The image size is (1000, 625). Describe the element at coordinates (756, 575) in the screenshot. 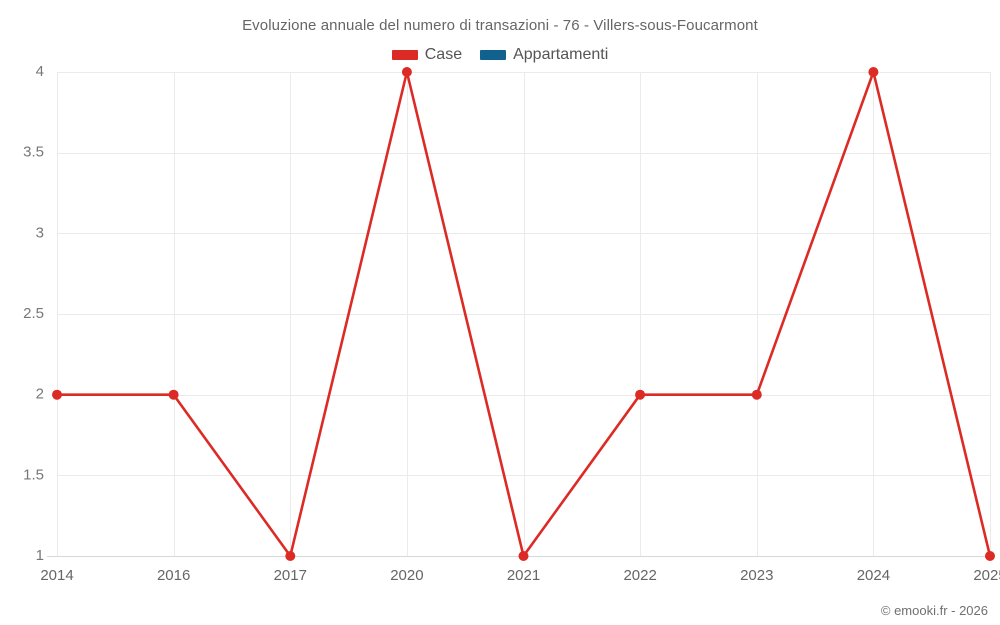

I see `x-axis-tick-label: 2023` at that location.